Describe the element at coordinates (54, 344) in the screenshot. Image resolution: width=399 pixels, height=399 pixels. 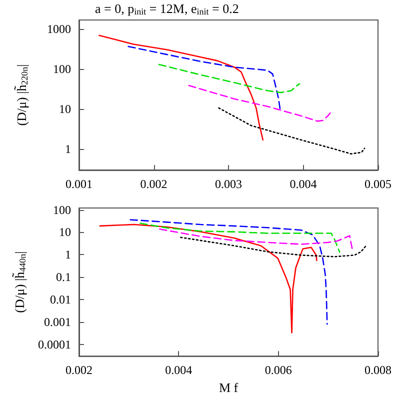
I see `y-tick-label: 0.0001` at that location.